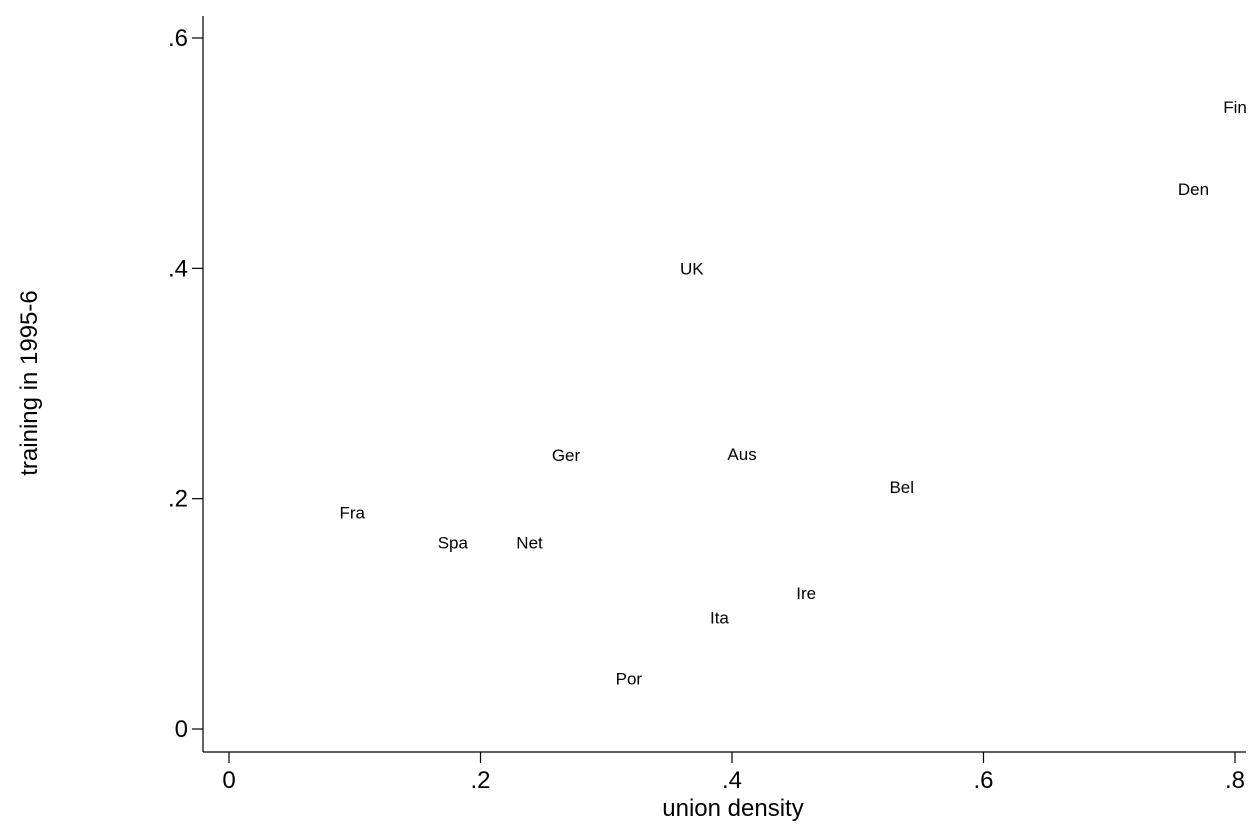 The width and height of the screenshot is (1251, 828). Describe the element at coordinates (178, 268) in the screenshot. I see `y-tick-label: .4` at that location.